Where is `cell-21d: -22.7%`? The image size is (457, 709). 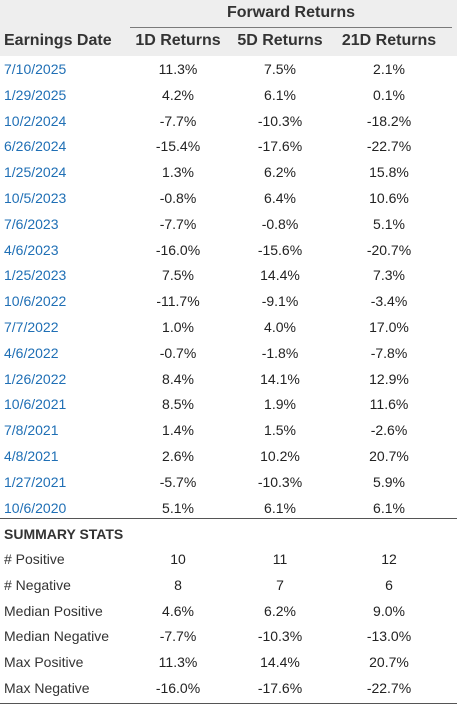 cell-21d: -22.7% is located at coordinates (389, 146).